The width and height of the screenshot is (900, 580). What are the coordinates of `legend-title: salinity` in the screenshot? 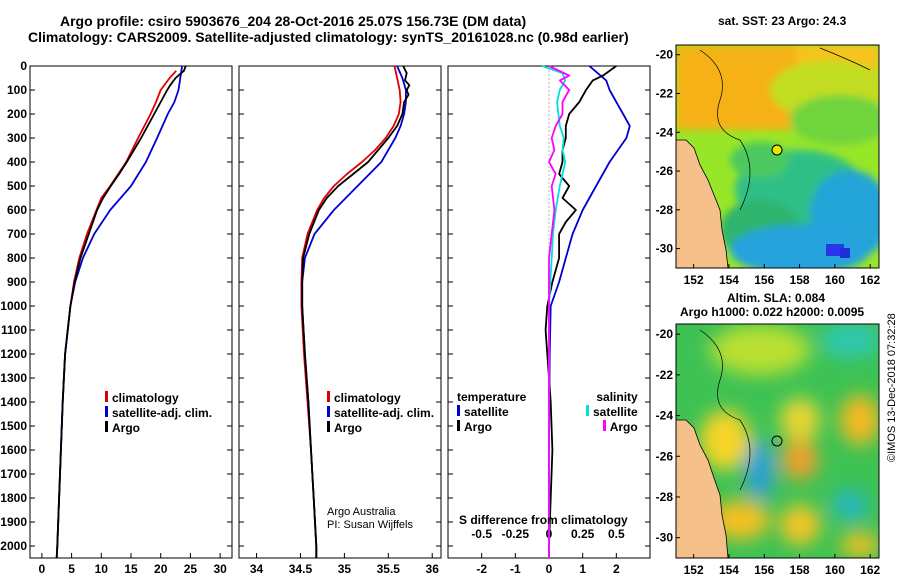 It's located at (617, 397).